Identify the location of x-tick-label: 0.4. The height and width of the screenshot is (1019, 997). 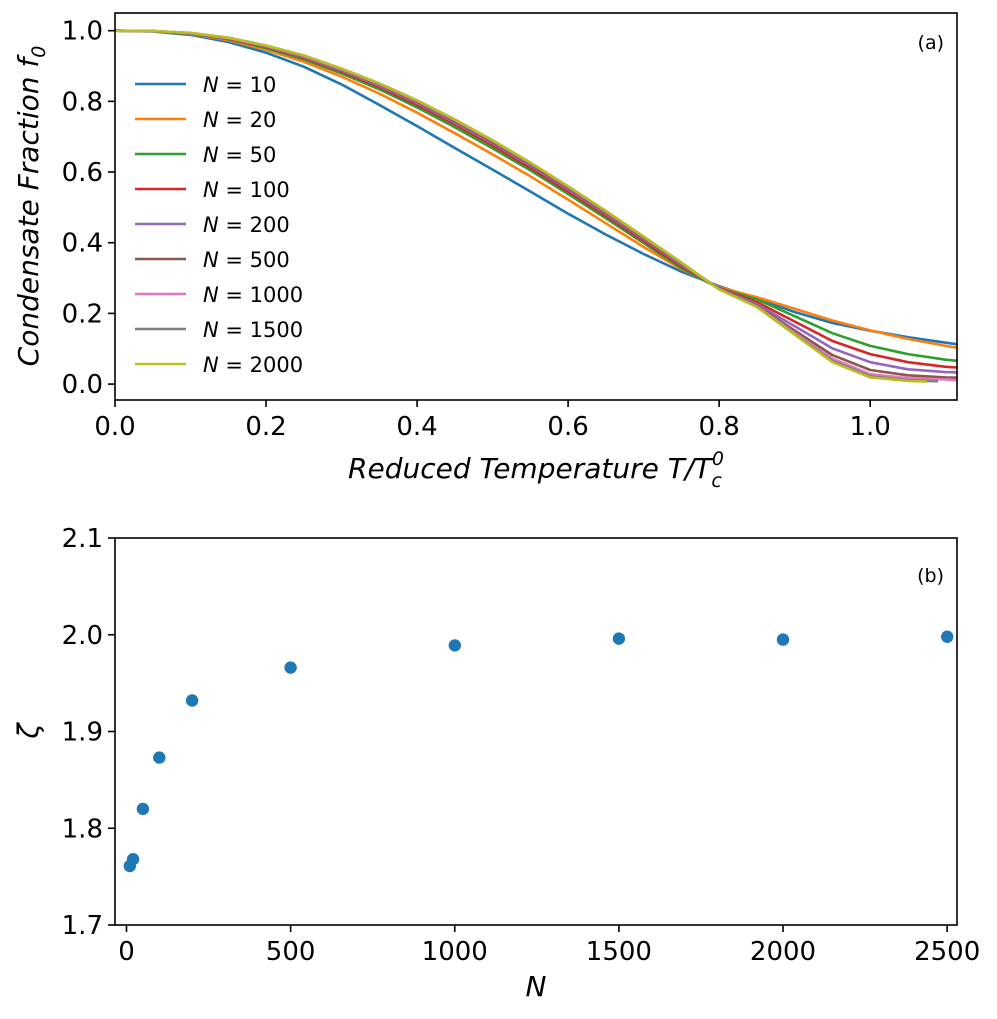
(416, 427).